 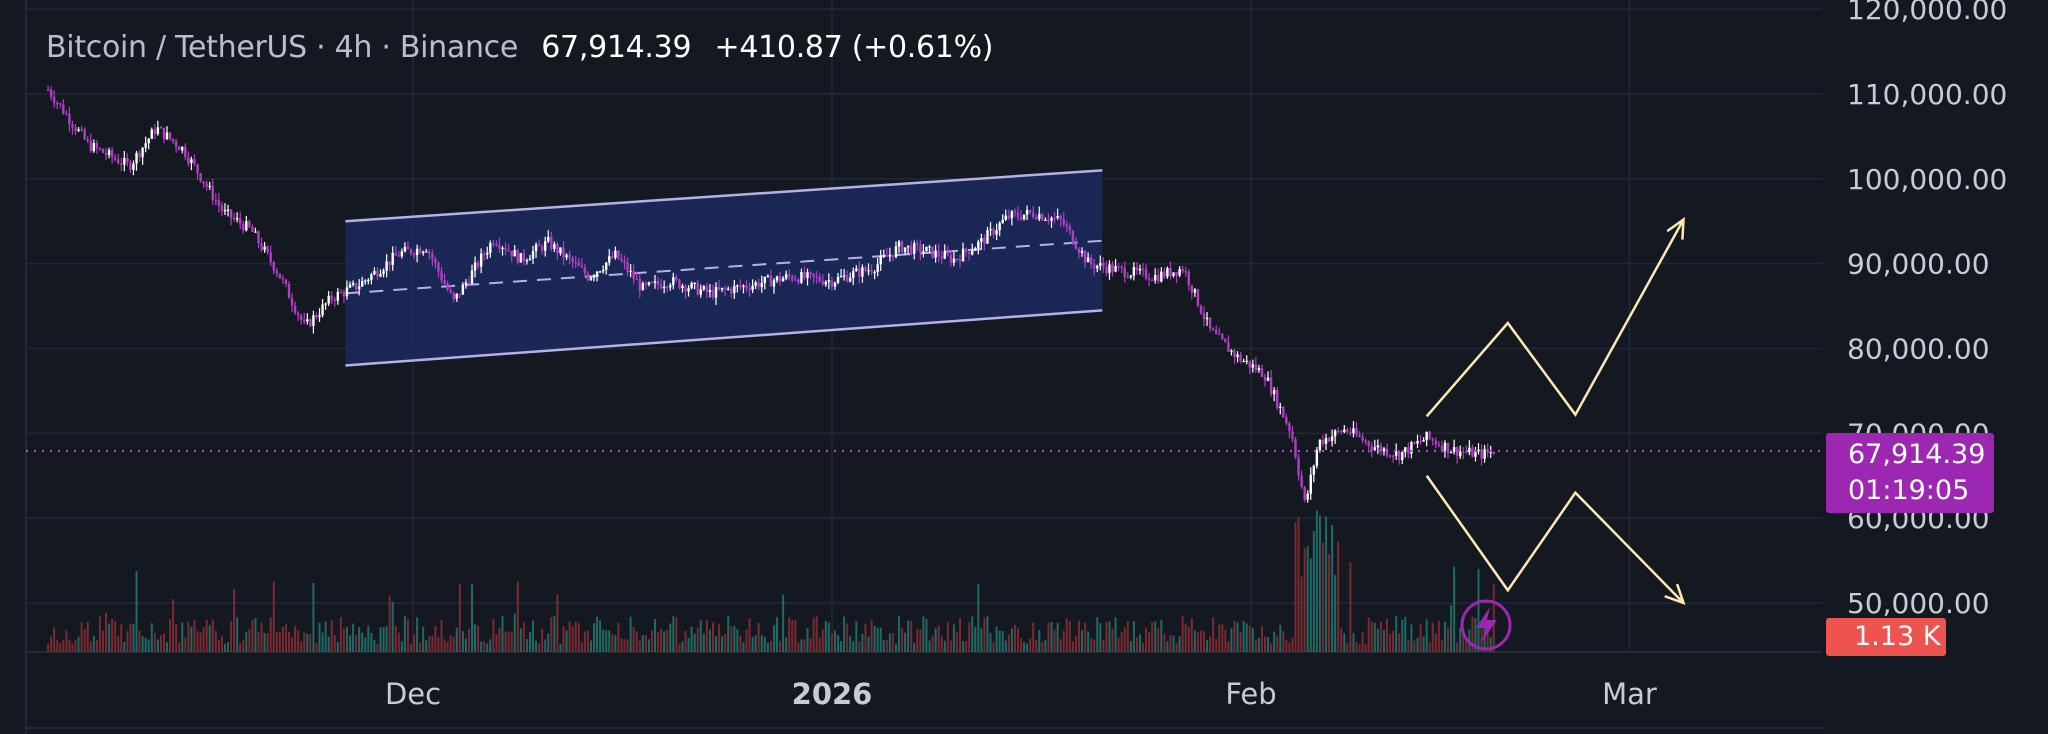 What do you see at coordinates (1555, 539) in the screenshot?
I see `bearish-projection` at bounding box center [1555, 539].